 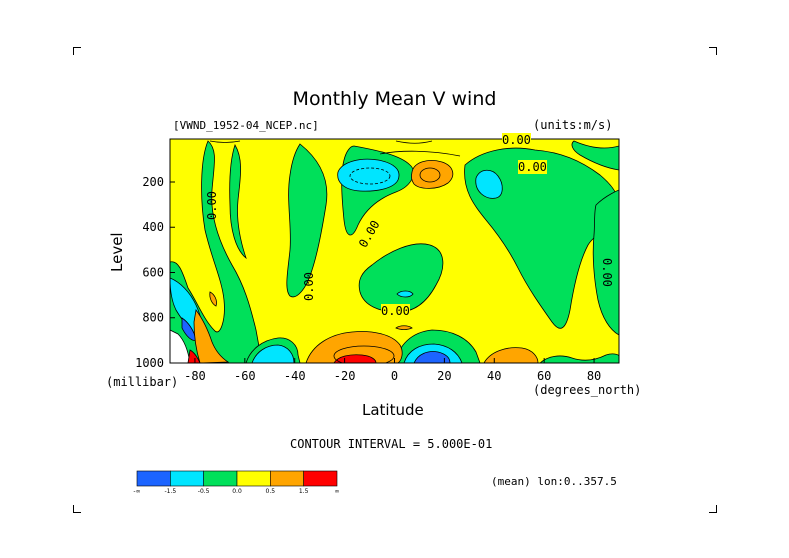 I want to click on region-green-north, so click(x=541, y=238).